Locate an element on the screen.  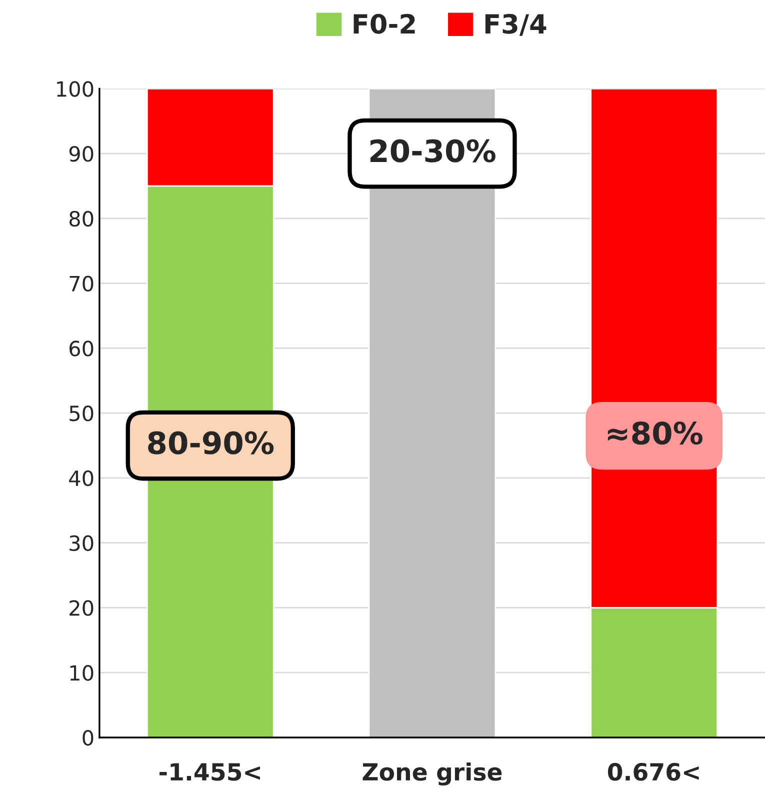
y-tick-label: 30 is located at coordinates (82, 543).